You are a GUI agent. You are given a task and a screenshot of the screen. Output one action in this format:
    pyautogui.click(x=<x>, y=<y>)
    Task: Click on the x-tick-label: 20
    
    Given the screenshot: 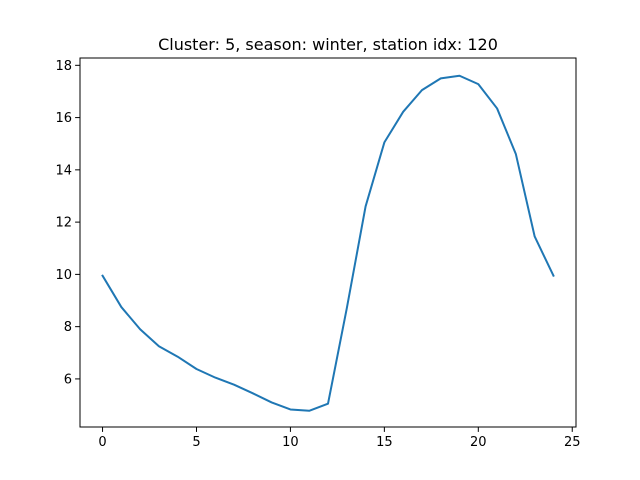 What is the action you would take?
    pyautogui.click(x=478, y=442)
    